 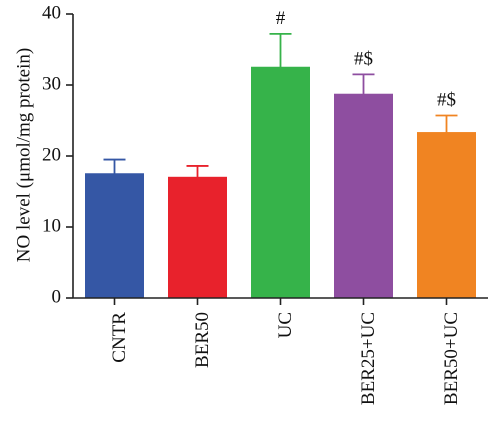 I want to click on y-tick-label: 30, so click(x=51, y=83).